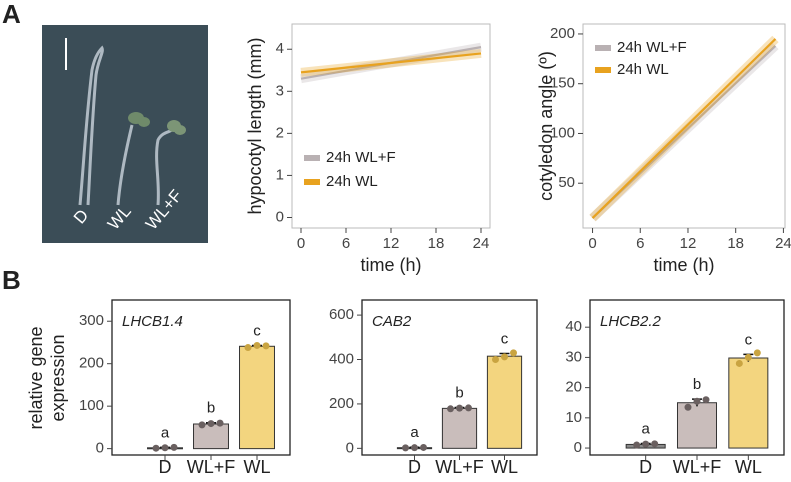  Describe the element at coordinates (280, 48) in the screenshot. I see `y-tick-label: 4` at that location.